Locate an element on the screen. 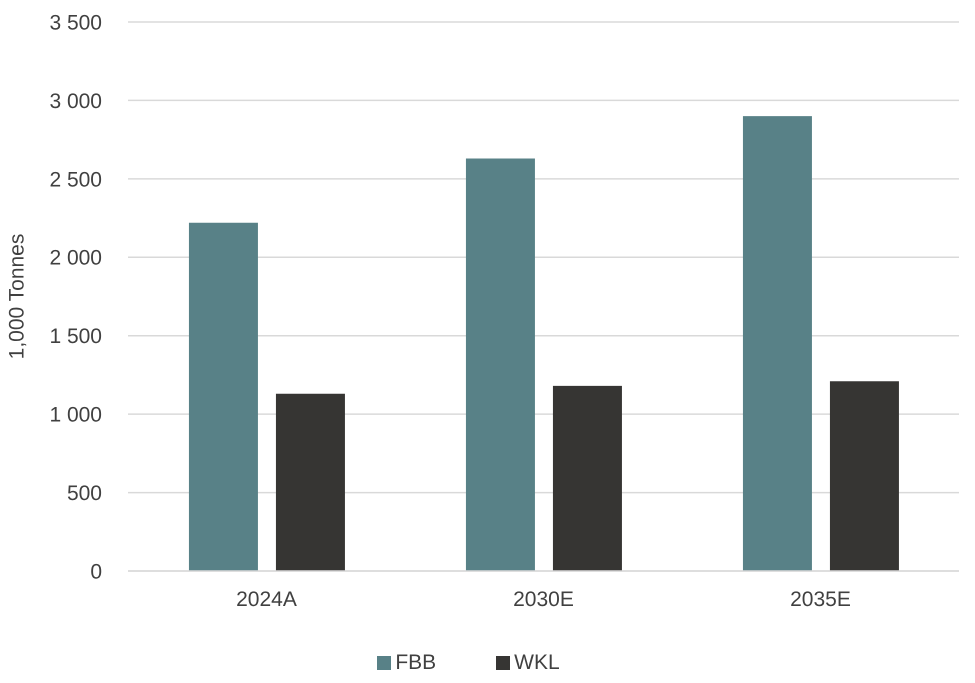 This screenshot has height=683, width=975. x-tick-label: 2024A is located at coordinates (266, 599).